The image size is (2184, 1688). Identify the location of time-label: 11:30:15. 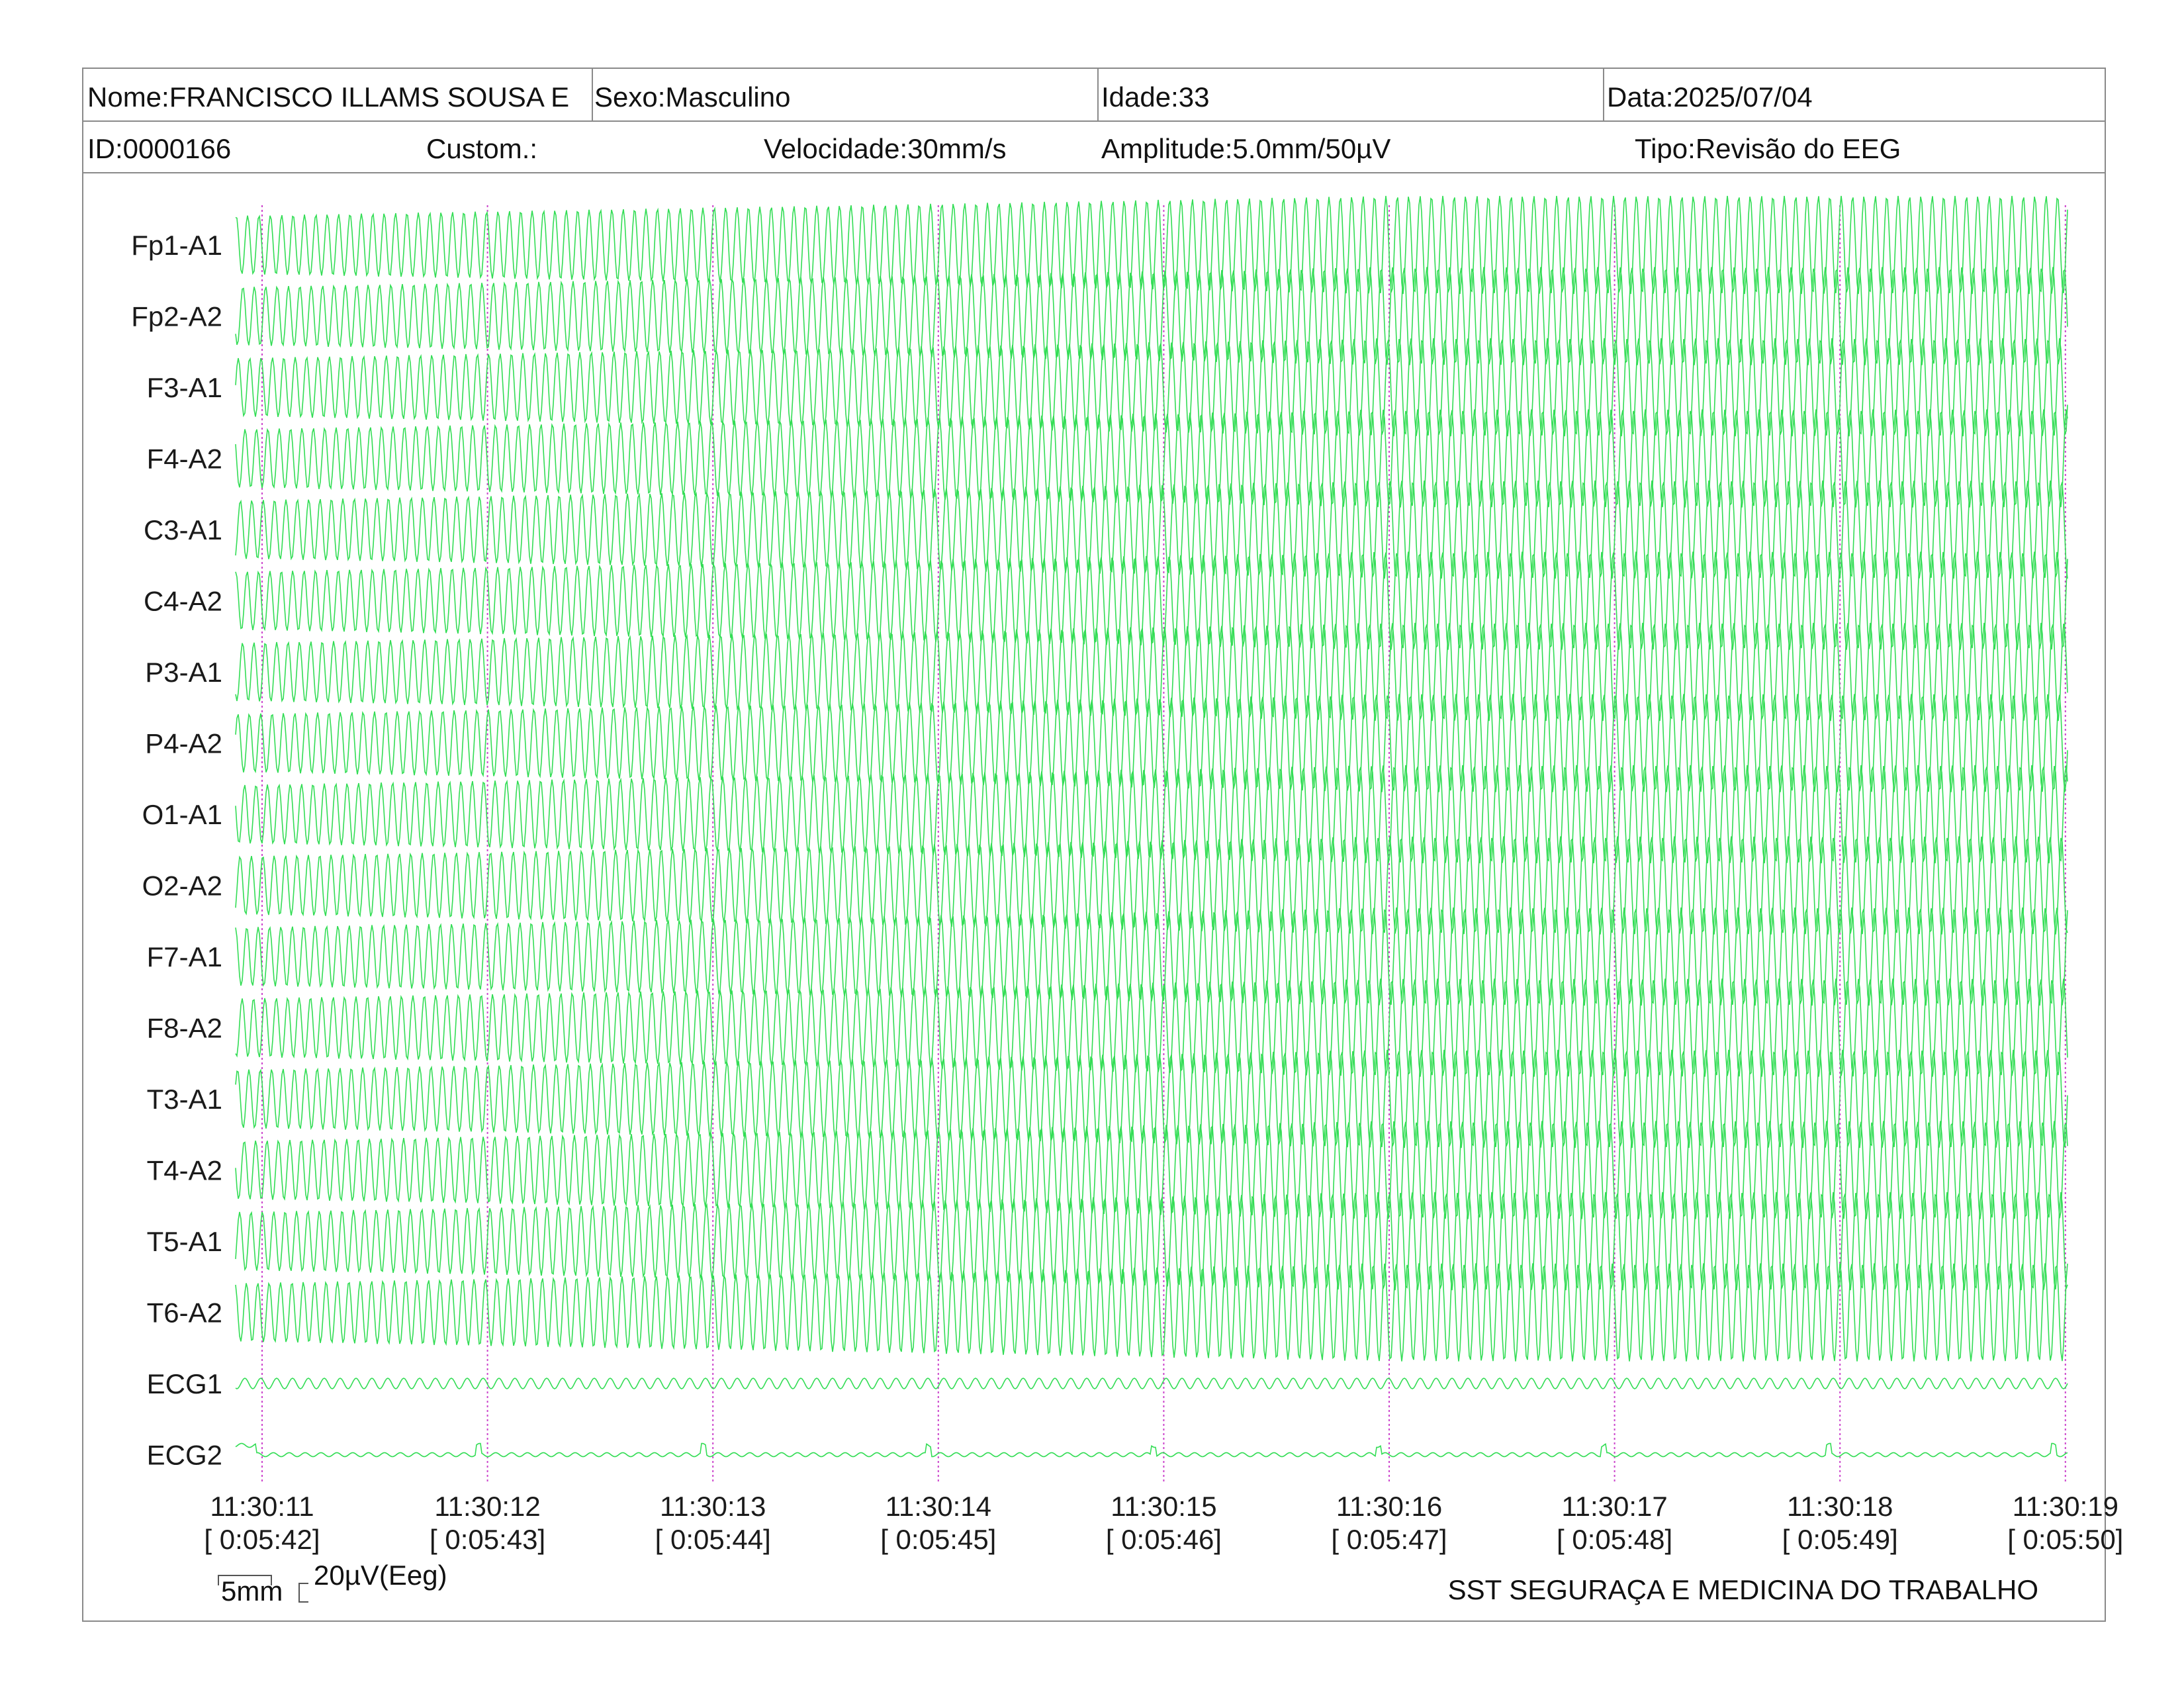
(1163, 1506).